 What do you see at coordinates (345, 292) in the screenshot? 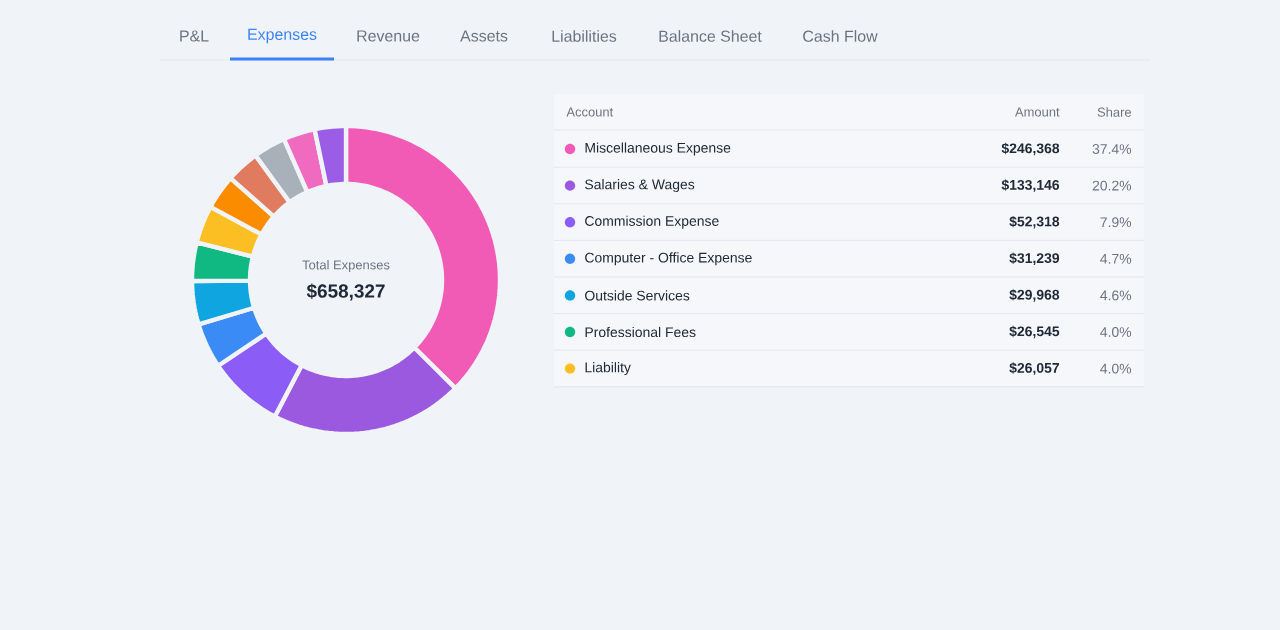
I see `text: $658,327` at bounding box center [345, 292].